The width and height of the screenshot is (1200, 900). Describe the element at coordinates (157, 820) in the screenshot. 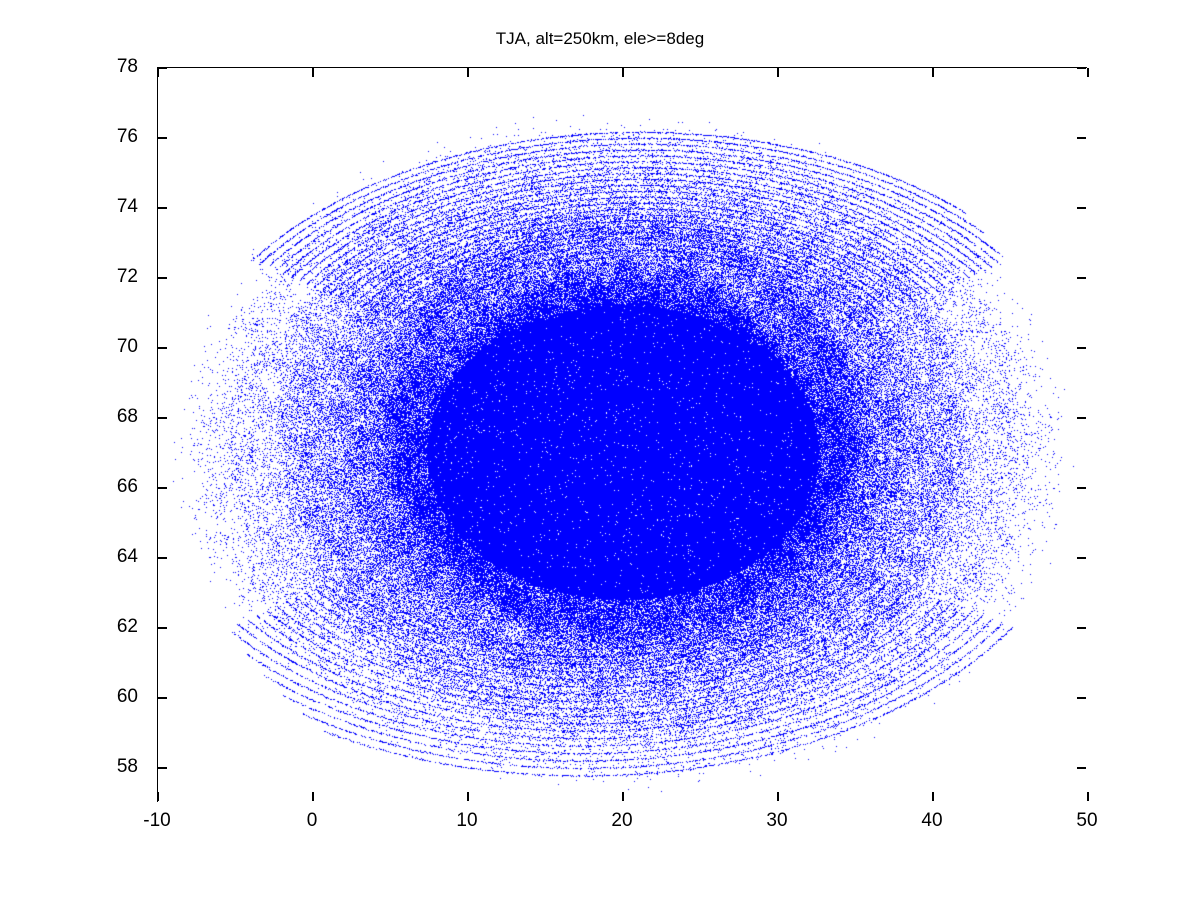

I see `x-tick-label: -10` at that location.